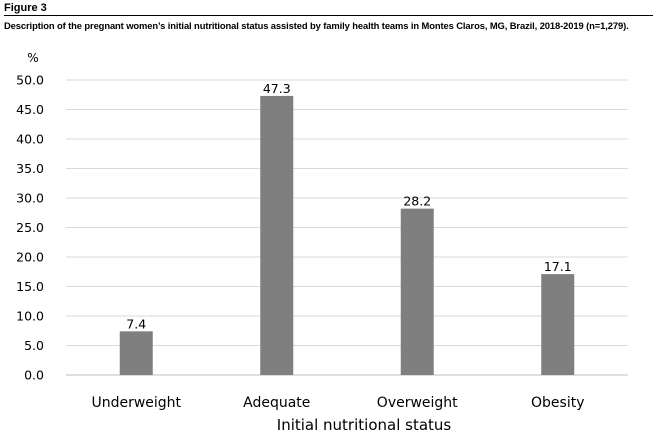 The image size is (657, 434). Describe the element at coordinates (136, 353) in the screenshot. I see `bar-underweight` at that location.